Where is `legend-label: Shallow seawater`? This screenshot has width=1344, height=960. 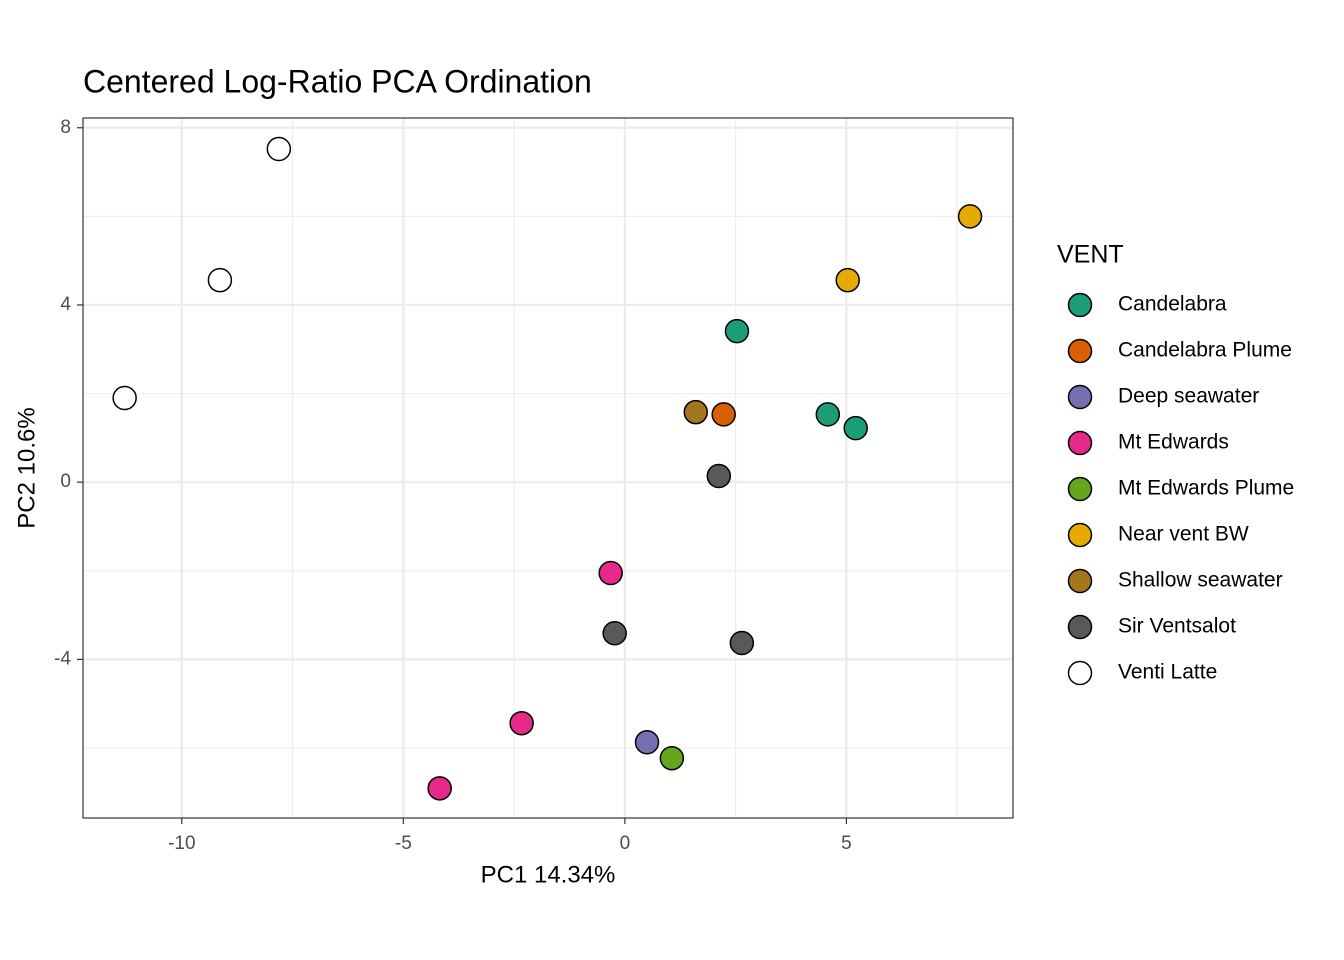 legend-label: Shallow seawater is located at coordinates (1200, 580).